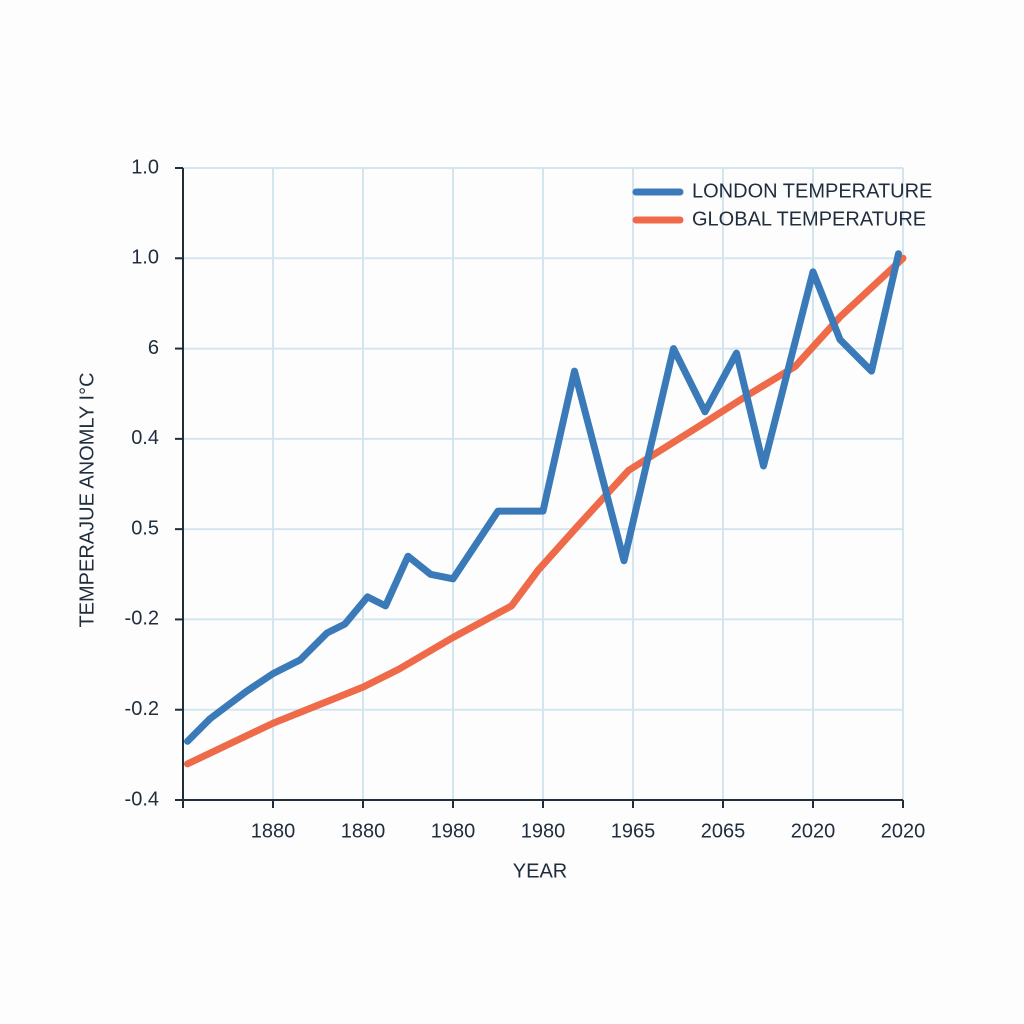 Image resolution: width=1024 pixels, height=1024 pixels. Describe the element at coordinates (145, 438) in the screenshot. I see `y-tick-label: 0.4` at that location.